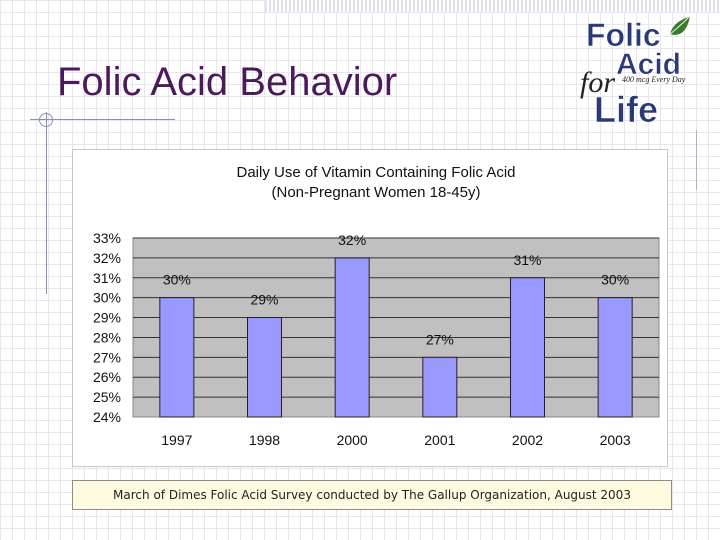  I want to click on decorative-circle, so click(46, 120).